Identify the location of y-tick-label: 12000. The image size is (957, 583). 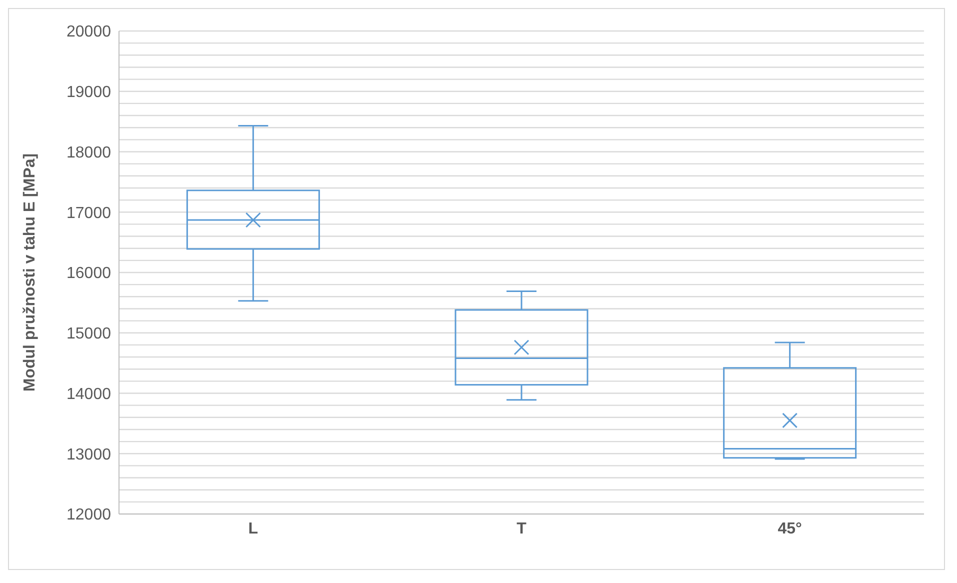
(89, 515).